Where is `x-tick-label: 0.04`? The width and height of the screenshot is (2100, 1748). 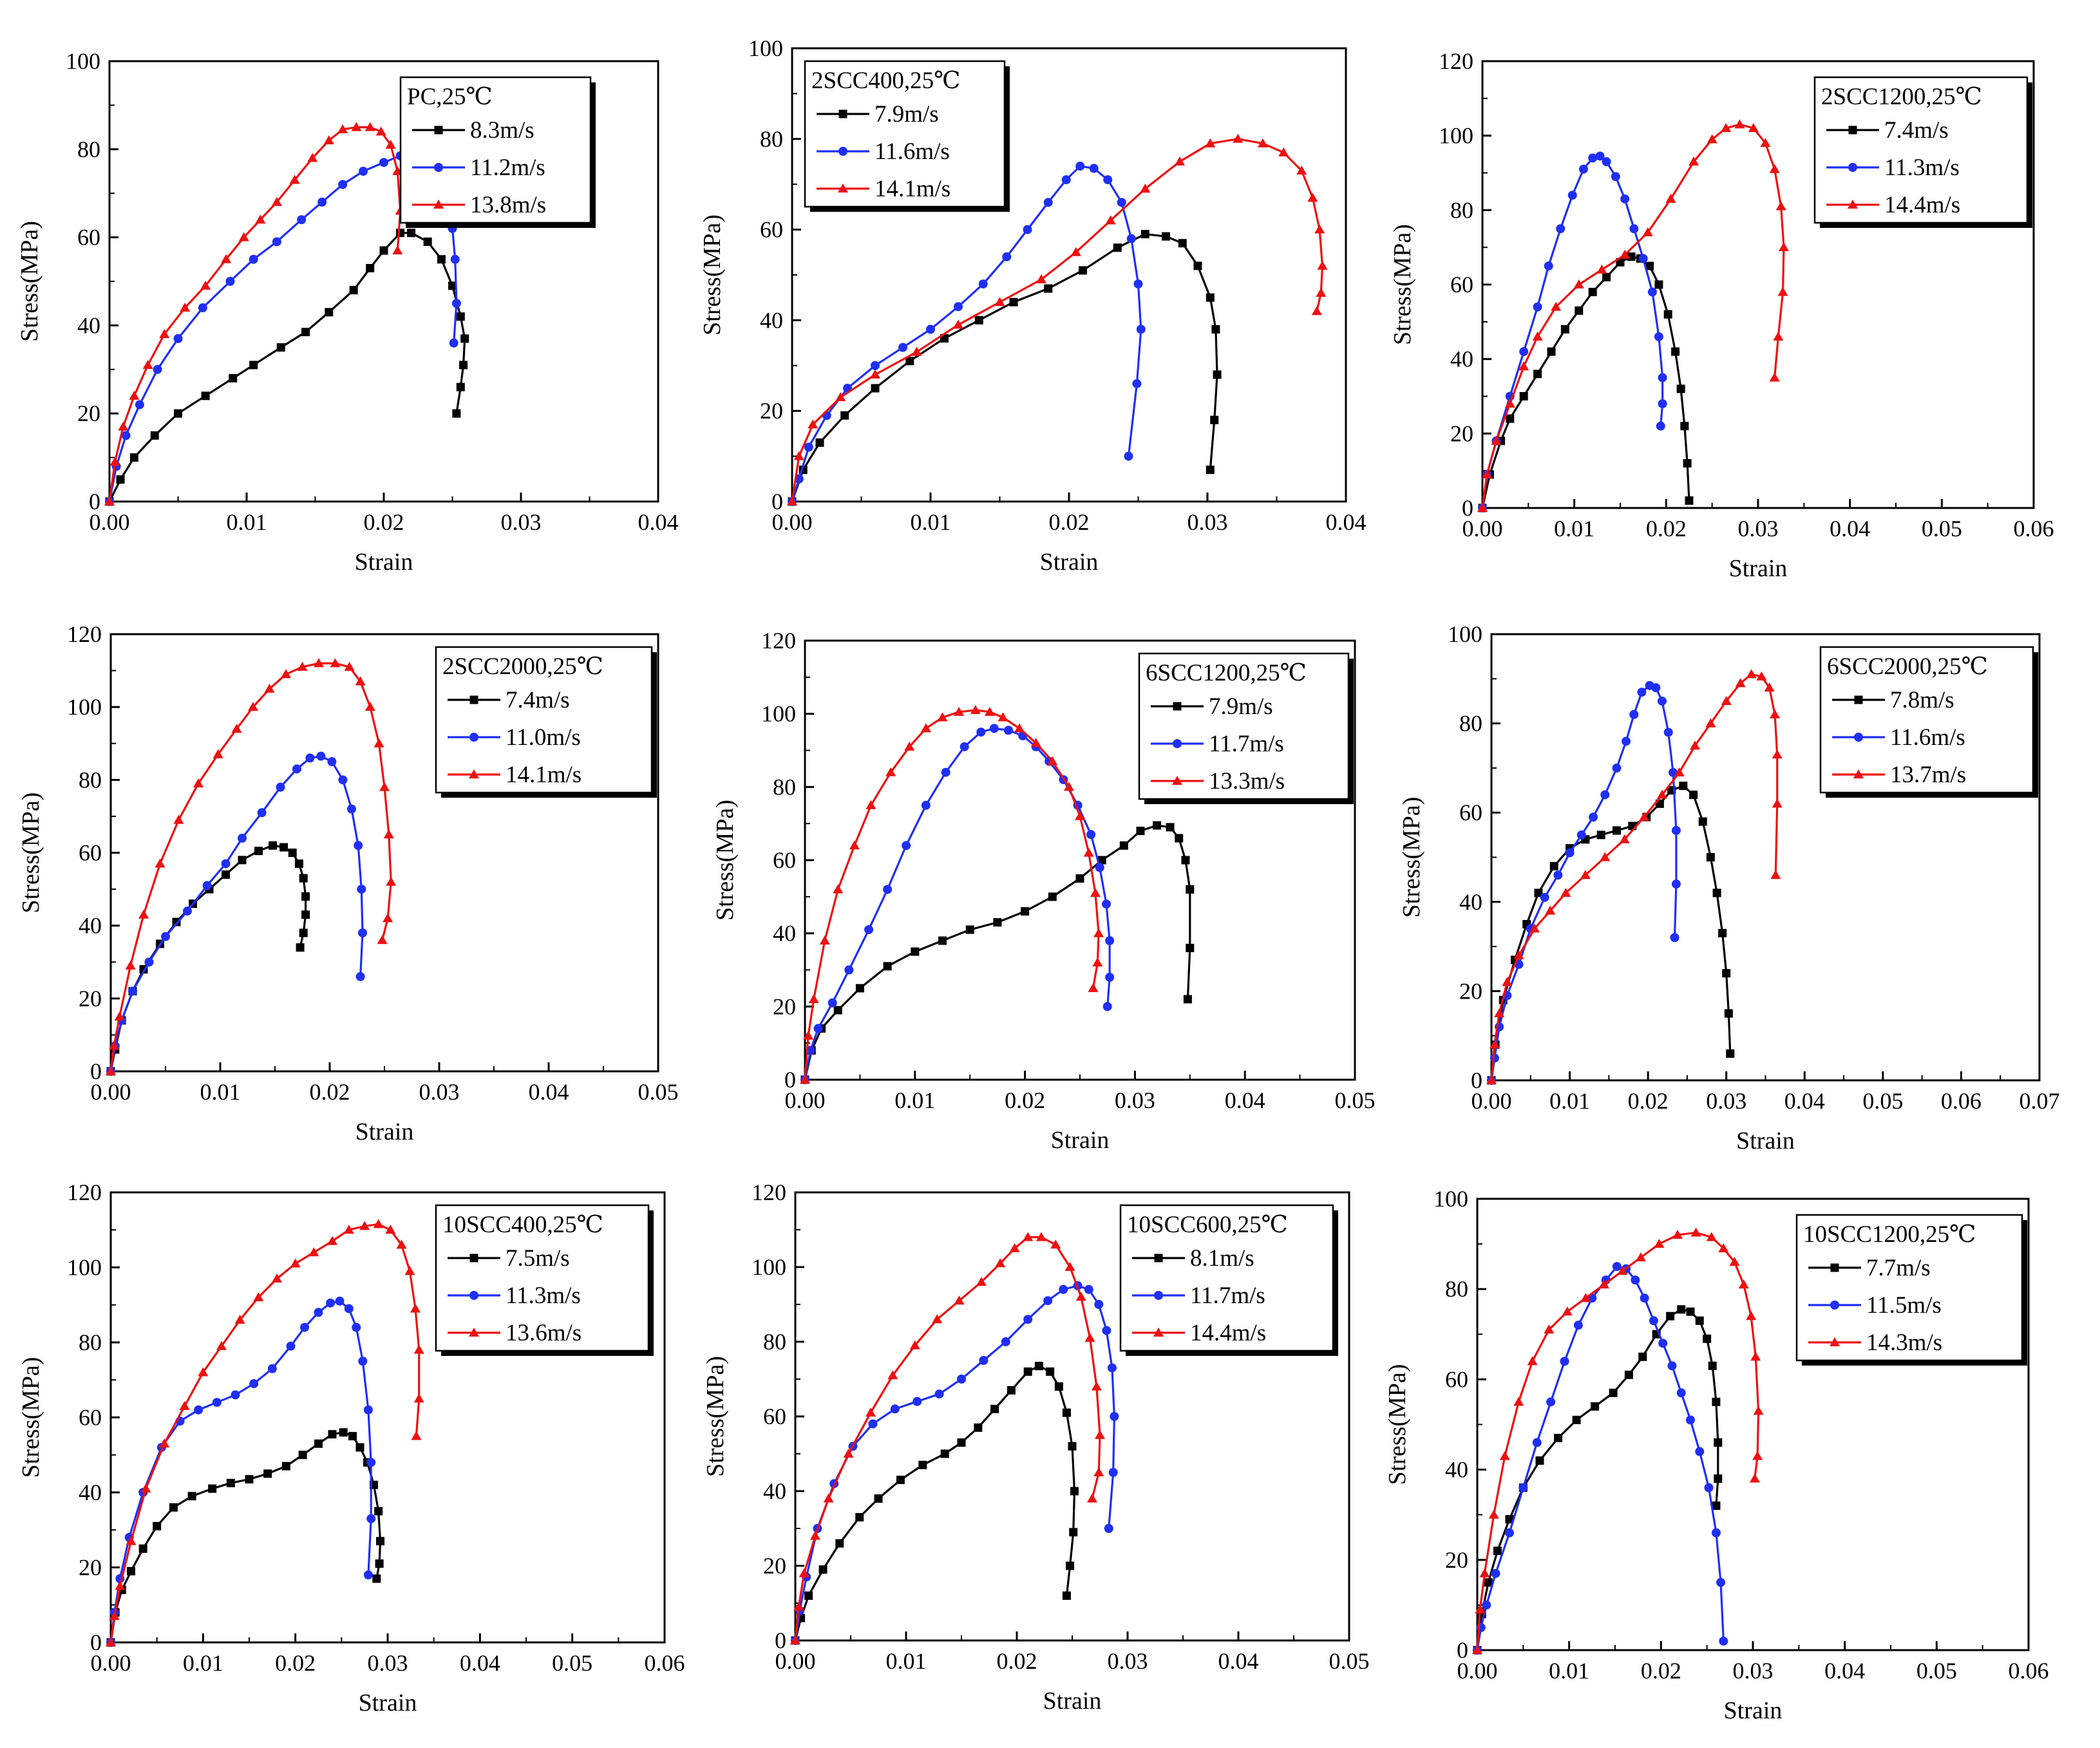
x-tick-label: 0.04 is located at coordinates (480, 1663).